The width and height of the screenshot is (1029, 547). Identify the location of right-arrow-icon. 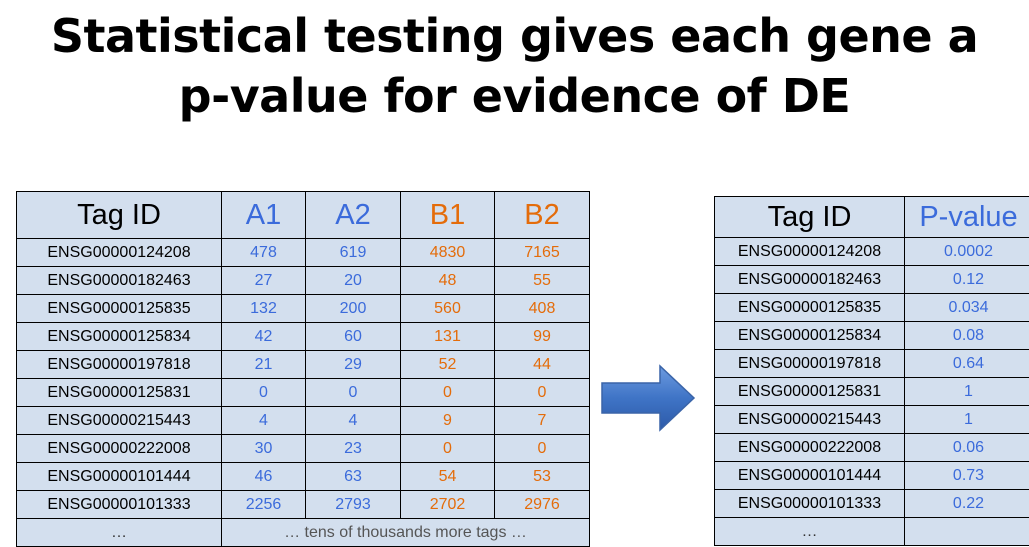
(648, 398).